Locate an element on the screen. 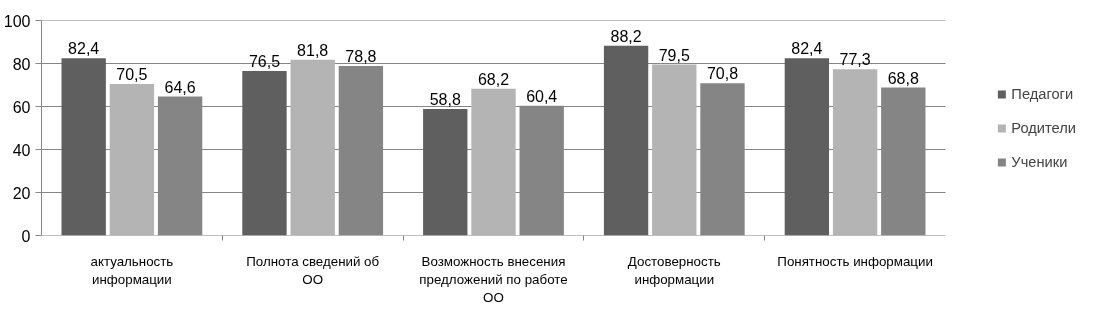  data-label: 77,3 is located at coordinates (855, 60).